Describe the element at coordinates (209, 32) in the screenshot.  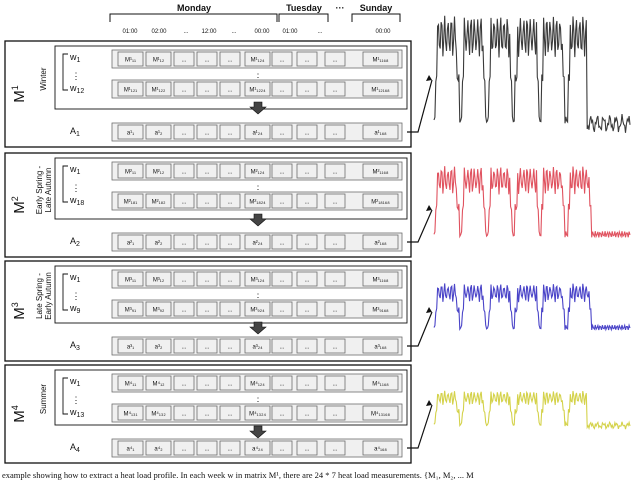
I see `time-label: 12:00` at that location.